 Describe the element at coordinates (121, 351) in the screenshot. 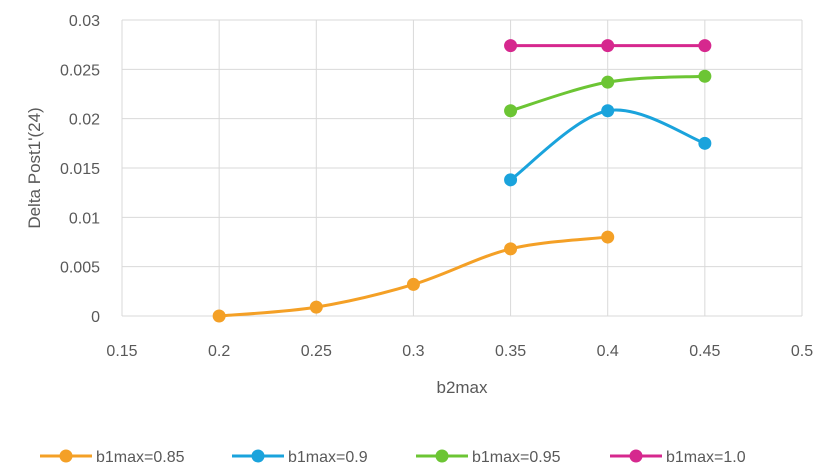

I see `x-tick-label: 0.15` at that location.